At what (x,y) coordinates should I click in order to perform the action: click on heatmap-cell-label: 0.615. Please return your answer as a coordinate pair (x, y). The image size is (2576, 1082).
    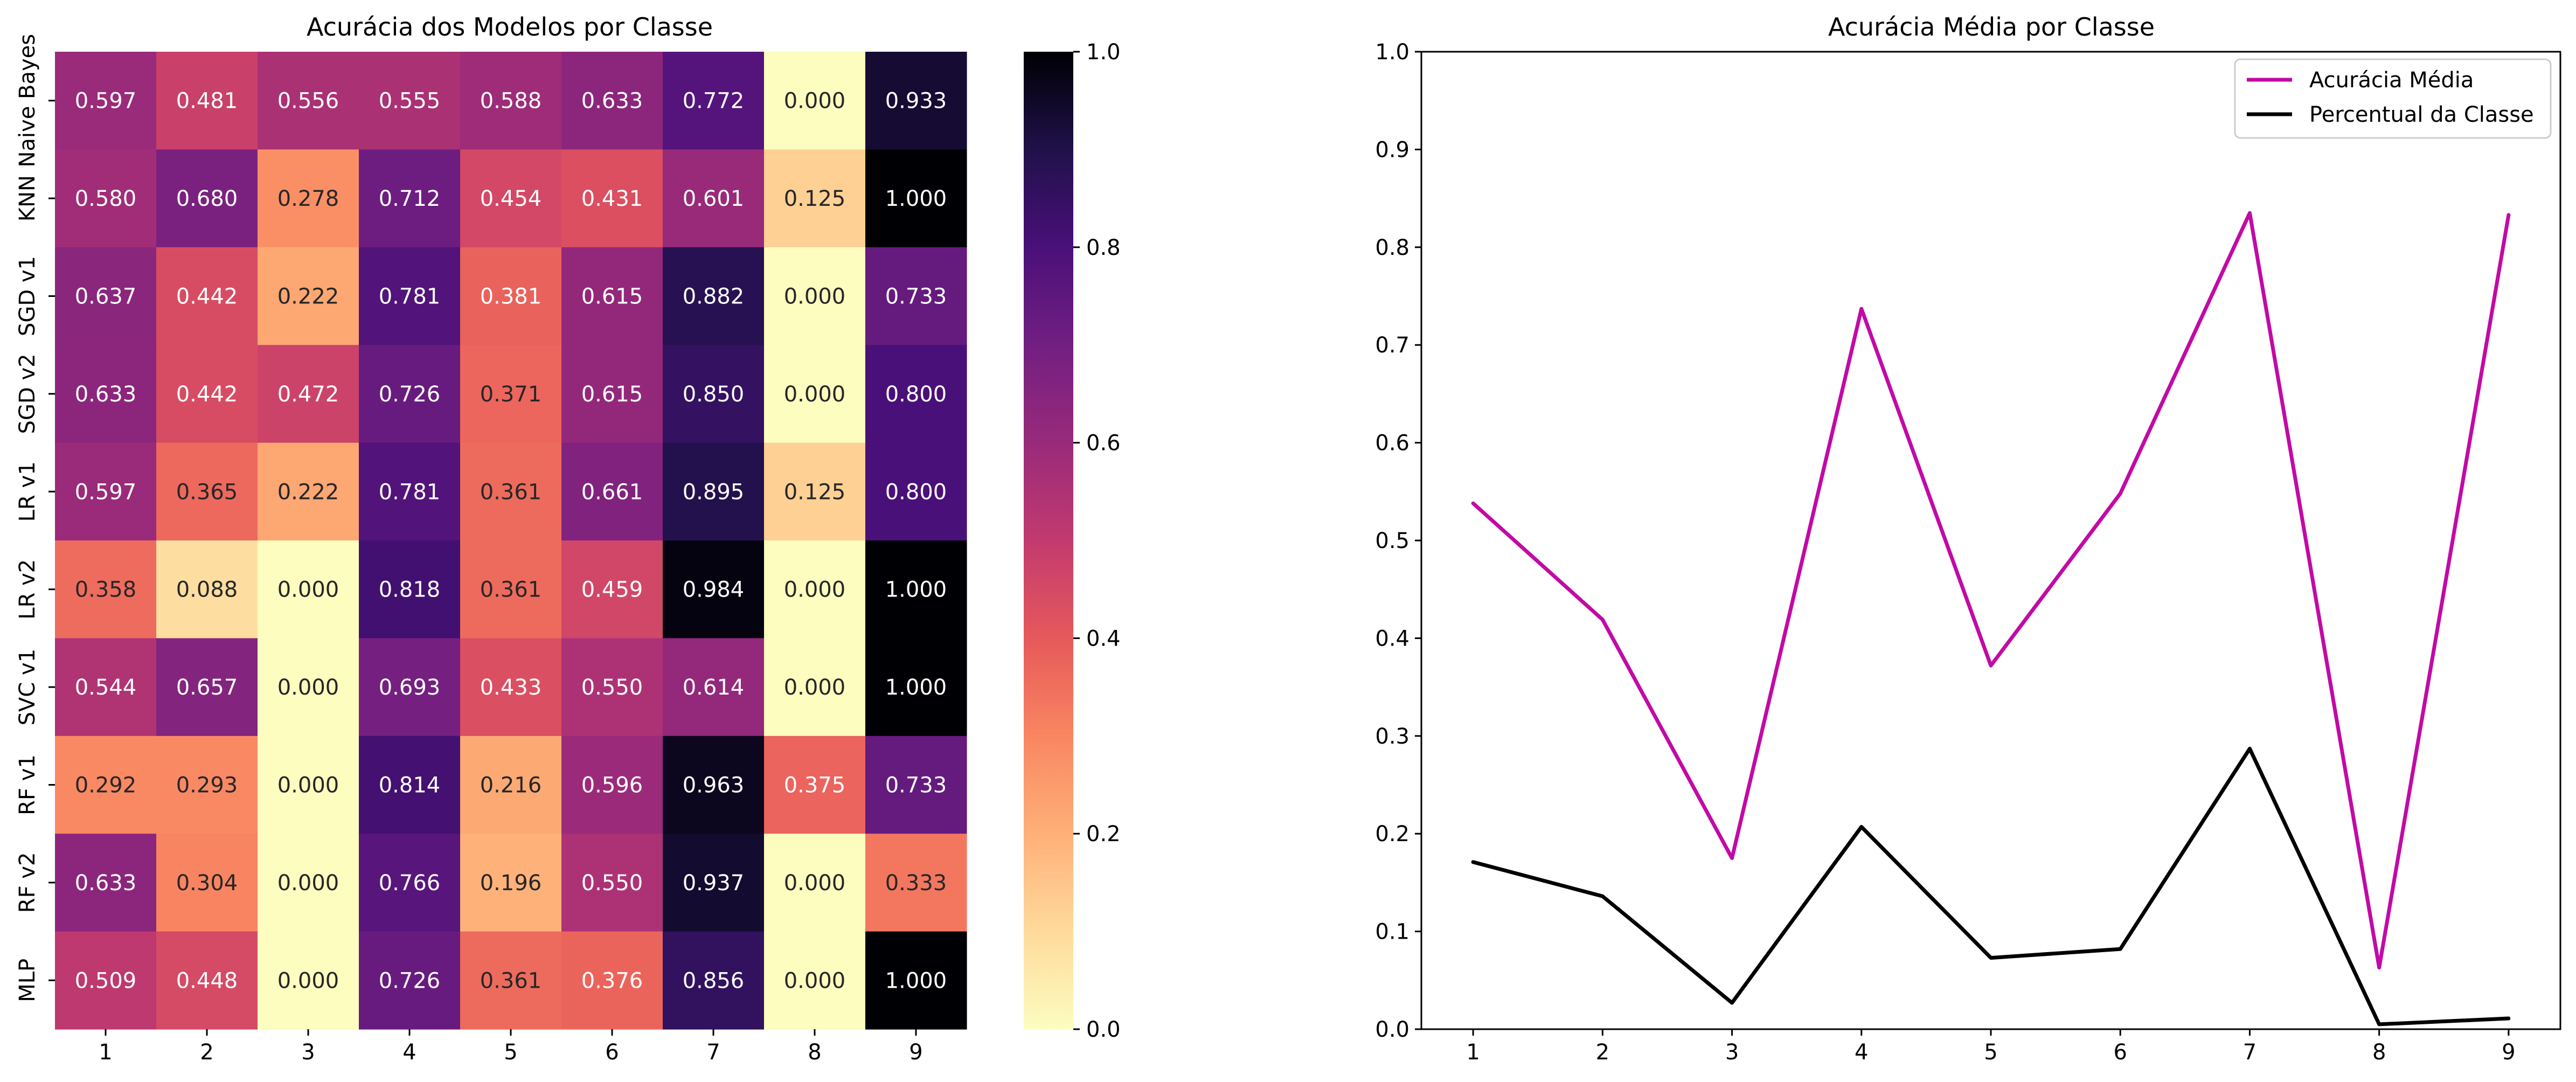
    Looking at the image, I should click on (612, 394).